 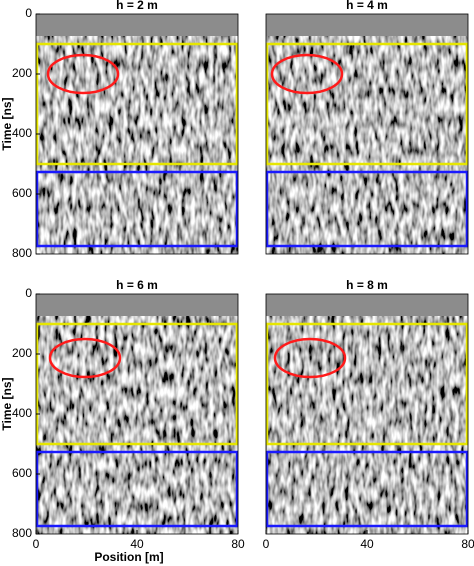 I want to click on x-axis-label: Position [m], so click(x=128, y=557).